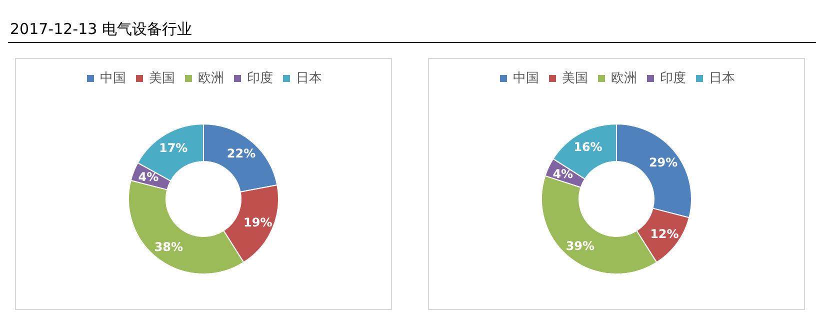  What do you see at coordinates (101, 29) in the screenshot?
I see `chart-title: 2017-12-13 电气设备行业` at bounding box center [101, 29].